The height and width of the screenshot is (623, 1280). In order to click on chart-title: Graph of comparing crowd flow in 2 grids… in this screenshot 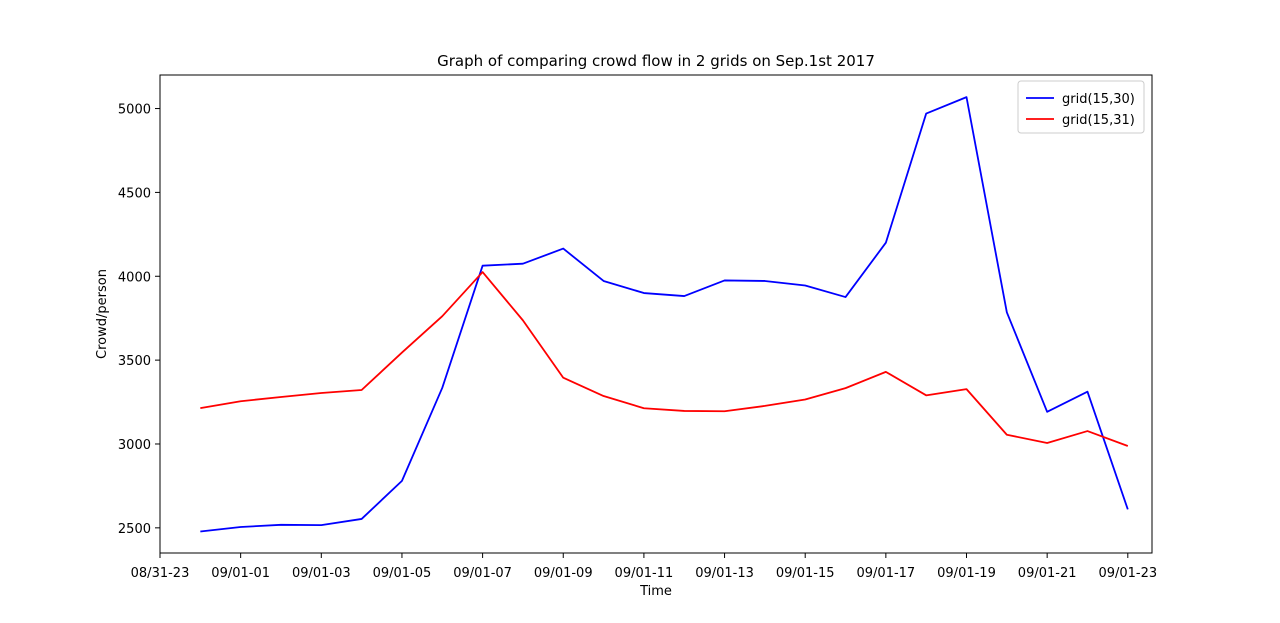, I will do `click(656, 61)`.